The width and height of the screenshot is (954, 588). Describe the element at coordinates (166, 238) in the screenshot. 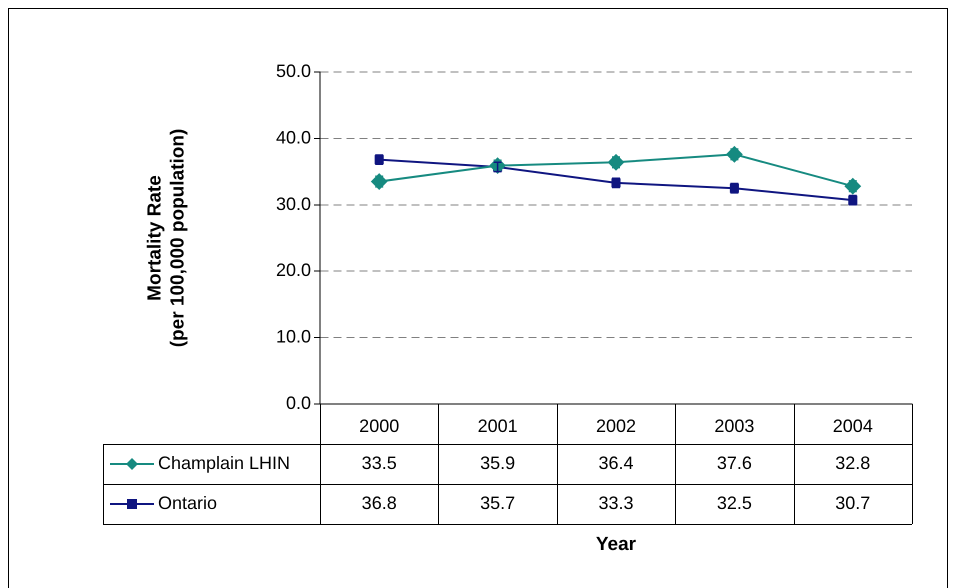

I see `y-axis-title: Mortality Rate (per 100,000 population)` at that location.